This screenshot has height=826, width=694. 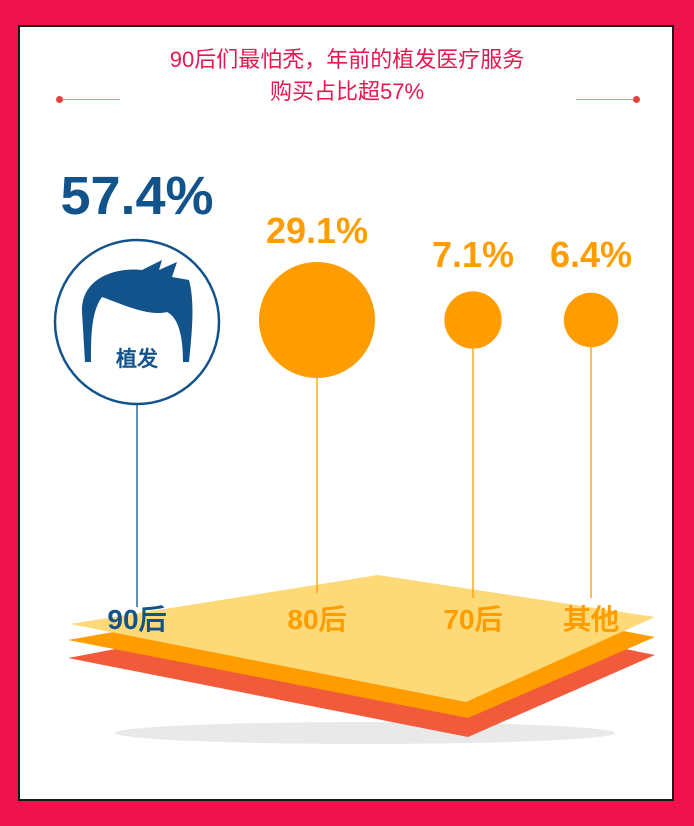 What do you see at coordinates (591, 254) in the screenshot?
I see `value-label-3: 6.4%` at bounding box center [591, 254].